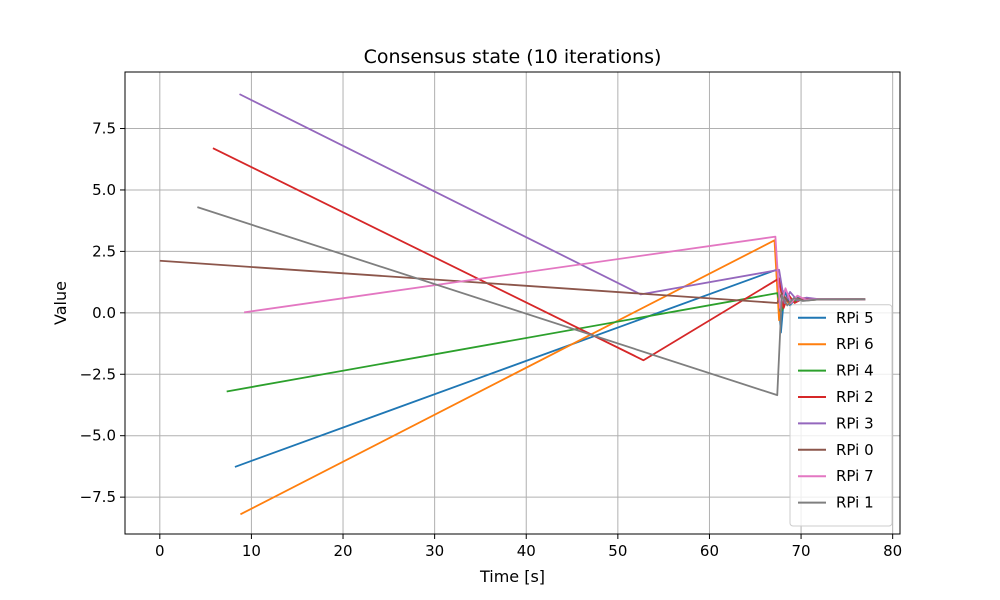 Image resolution: width=1000 pixels, height=600 pixels. I want to click on legend-label: RPi 2, so click(855, 397).